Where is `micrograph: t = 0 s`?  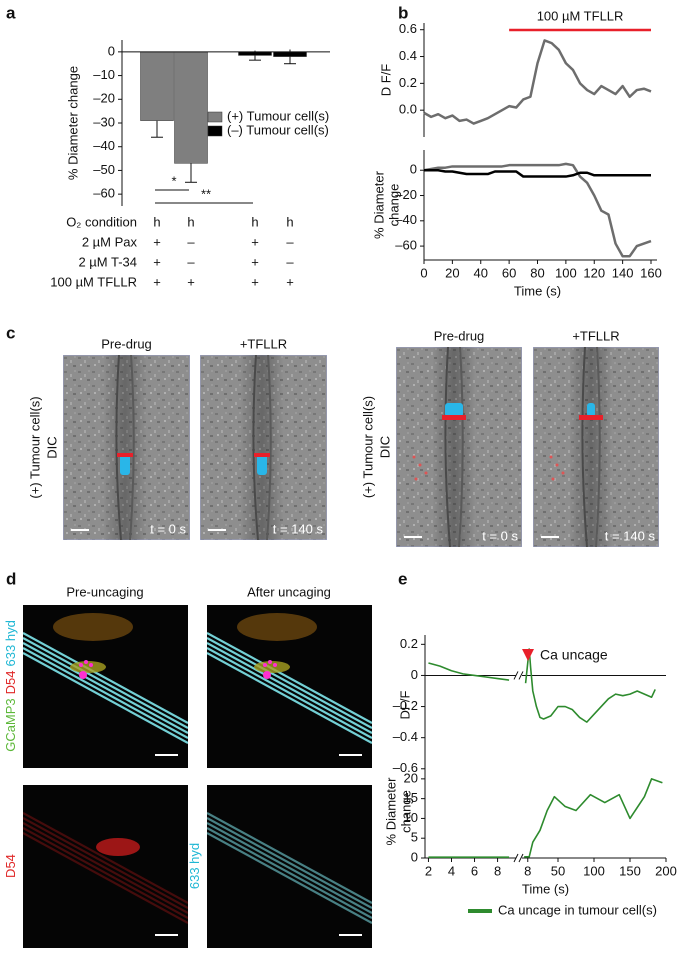 micrograph: t = 0 s is located at coordinates (459, 447).